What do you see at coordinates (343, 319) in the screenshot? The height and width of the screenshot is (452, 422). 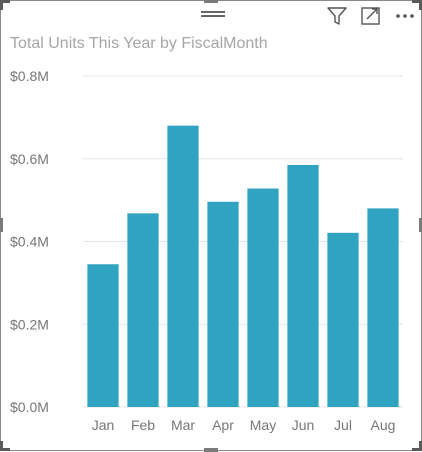 I see `bar-jul` at bounding box center [343, 319].